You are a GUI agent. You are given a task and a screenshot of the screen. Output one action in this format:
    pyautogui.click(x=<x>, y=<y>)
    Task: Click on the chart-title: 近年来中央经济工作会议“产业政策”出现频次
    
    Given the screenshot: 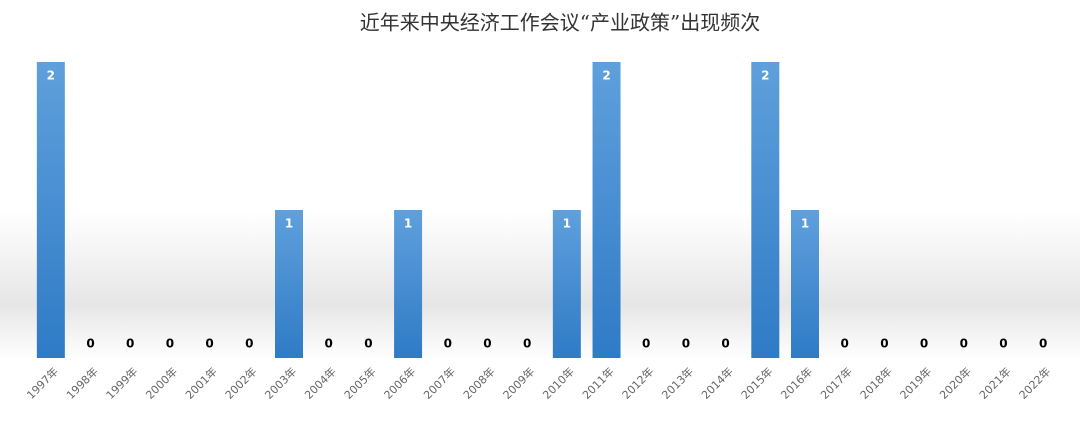 What is the action you would take?
    pyautogui.click(x=560, y=23)
    